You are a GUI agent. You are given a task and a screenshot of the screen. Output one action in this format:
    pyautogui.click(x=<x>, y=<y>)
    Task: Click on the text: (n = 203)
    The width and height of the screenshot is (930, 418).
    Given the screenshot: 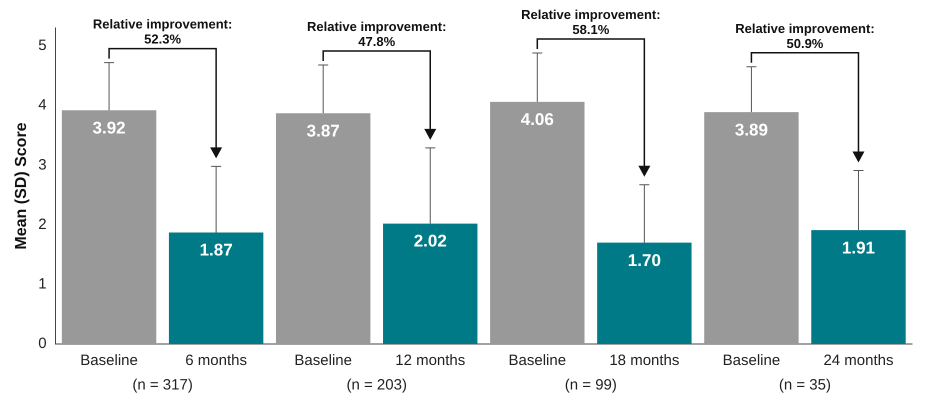 What is the action you would take?
    pyautogui.click(x=376, y=385)
    